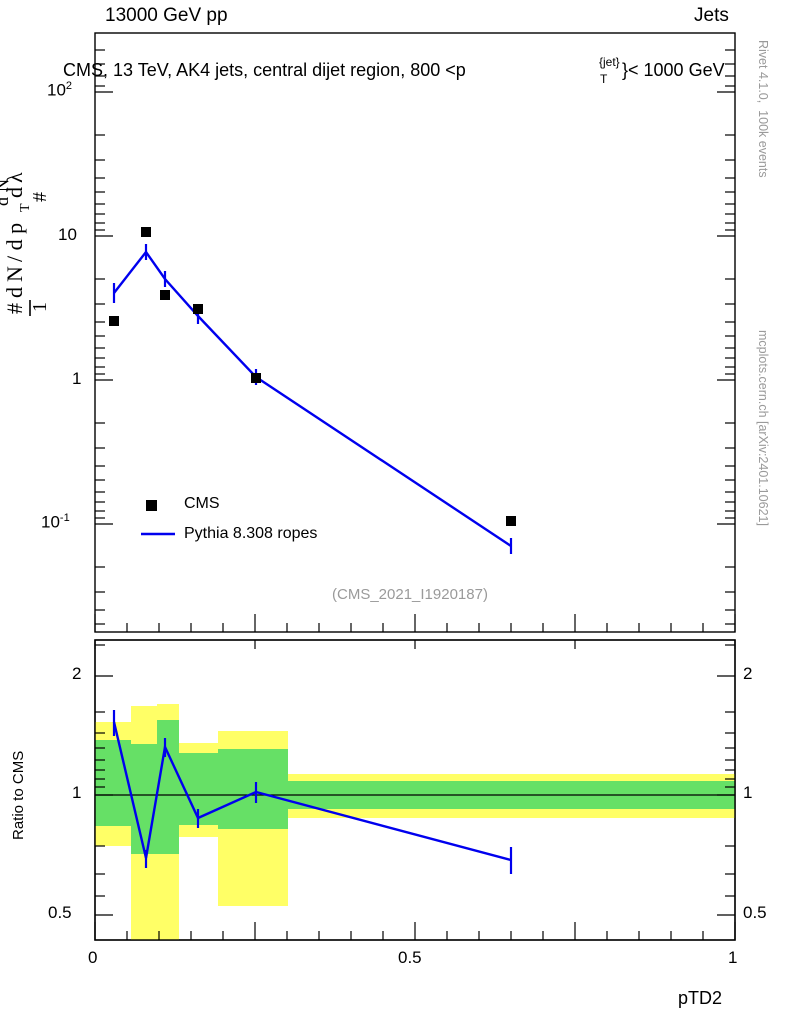  I want to click on main-ytick-10: 10, so click(67, 234).